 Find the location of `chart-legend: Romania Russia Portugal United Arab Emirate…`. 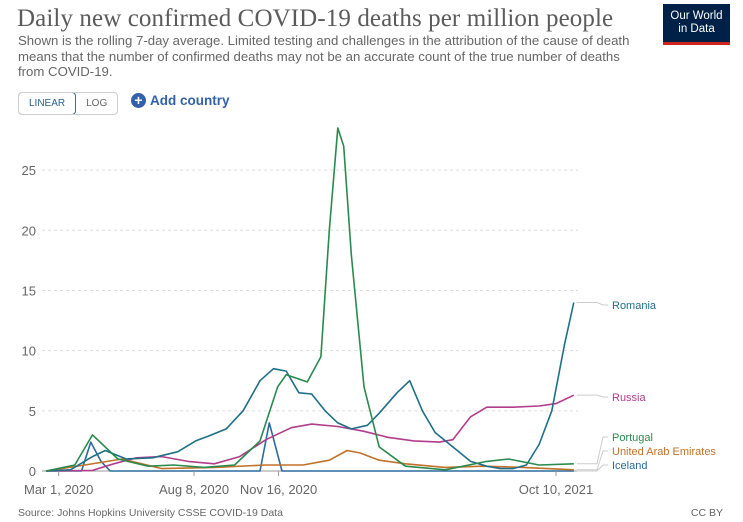

chart-legend: Romania Russia Portugal United Arab Emirate… is located at coordinates (646, 386).